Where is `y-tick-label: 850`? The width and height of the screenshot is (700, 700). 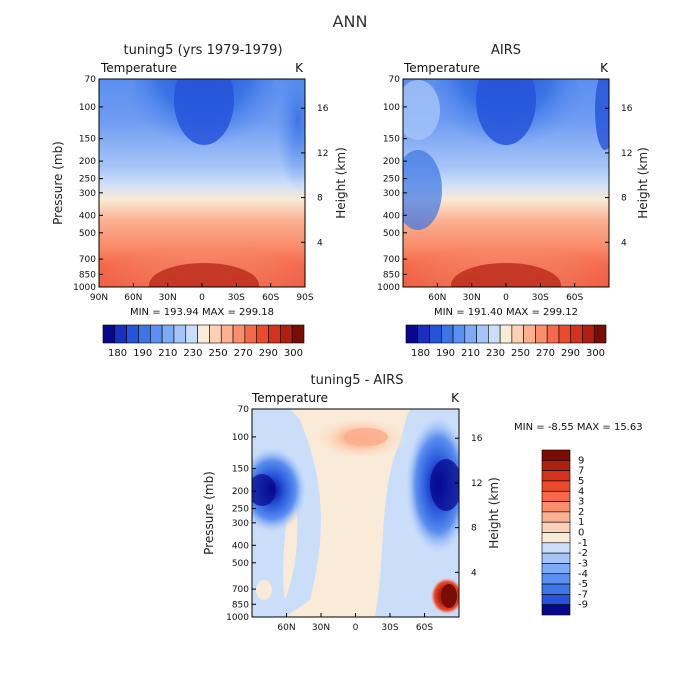
y-tick-label: 850 is located at coordinates (391, 275).